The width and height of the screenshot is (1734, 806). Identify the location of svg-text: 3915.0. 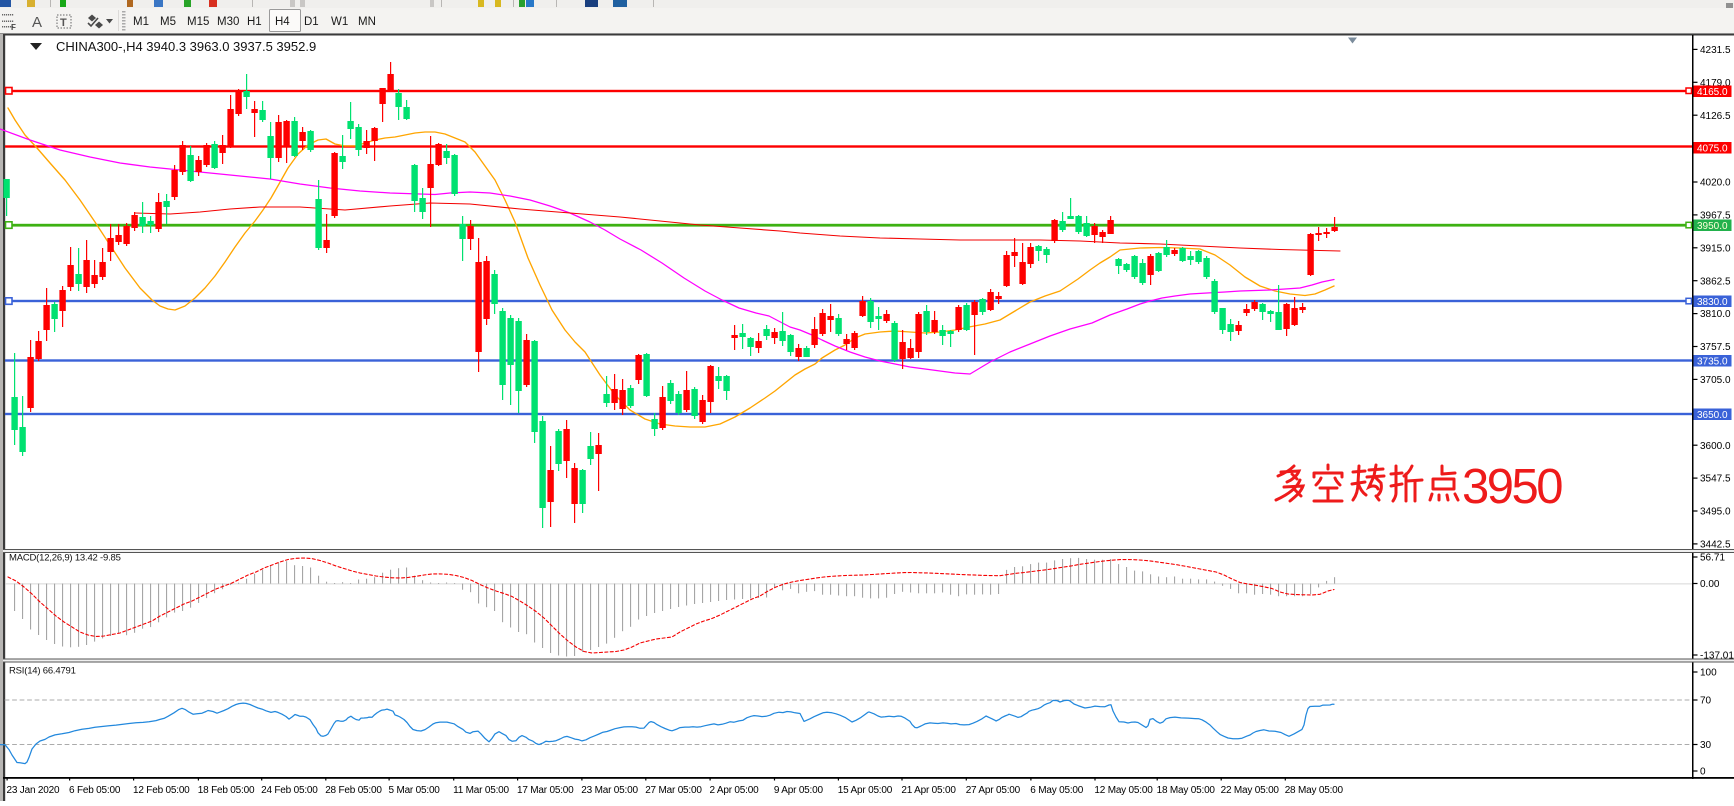
(1715, 248).